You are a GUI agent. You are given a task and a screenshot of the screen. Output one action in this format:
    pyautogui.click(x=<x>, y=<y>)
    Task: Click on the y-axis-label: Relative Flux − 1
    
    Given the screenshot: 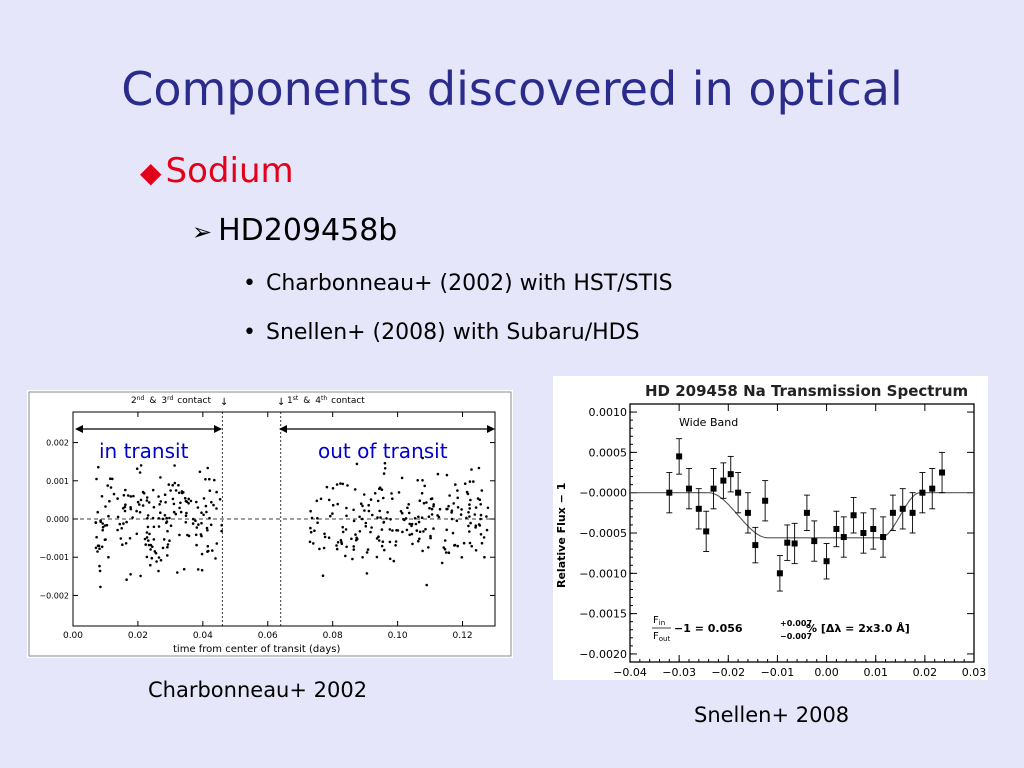 What is the action you would take?
    pyautogui.click(x=561, y=535)
    